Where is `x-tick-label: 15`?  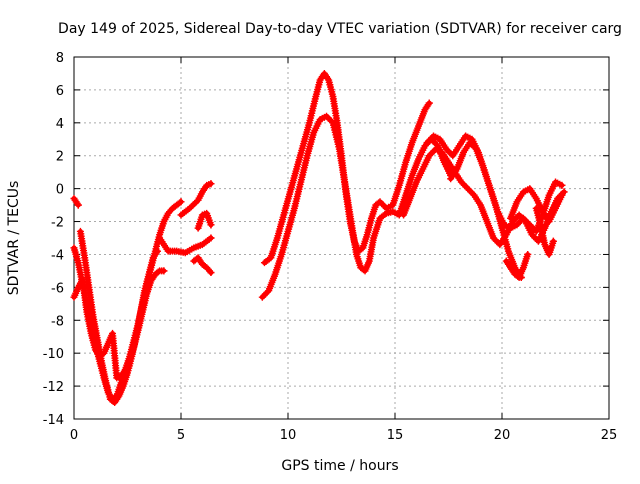
x-tick-label: 15 is located at coordinates (395, 435).